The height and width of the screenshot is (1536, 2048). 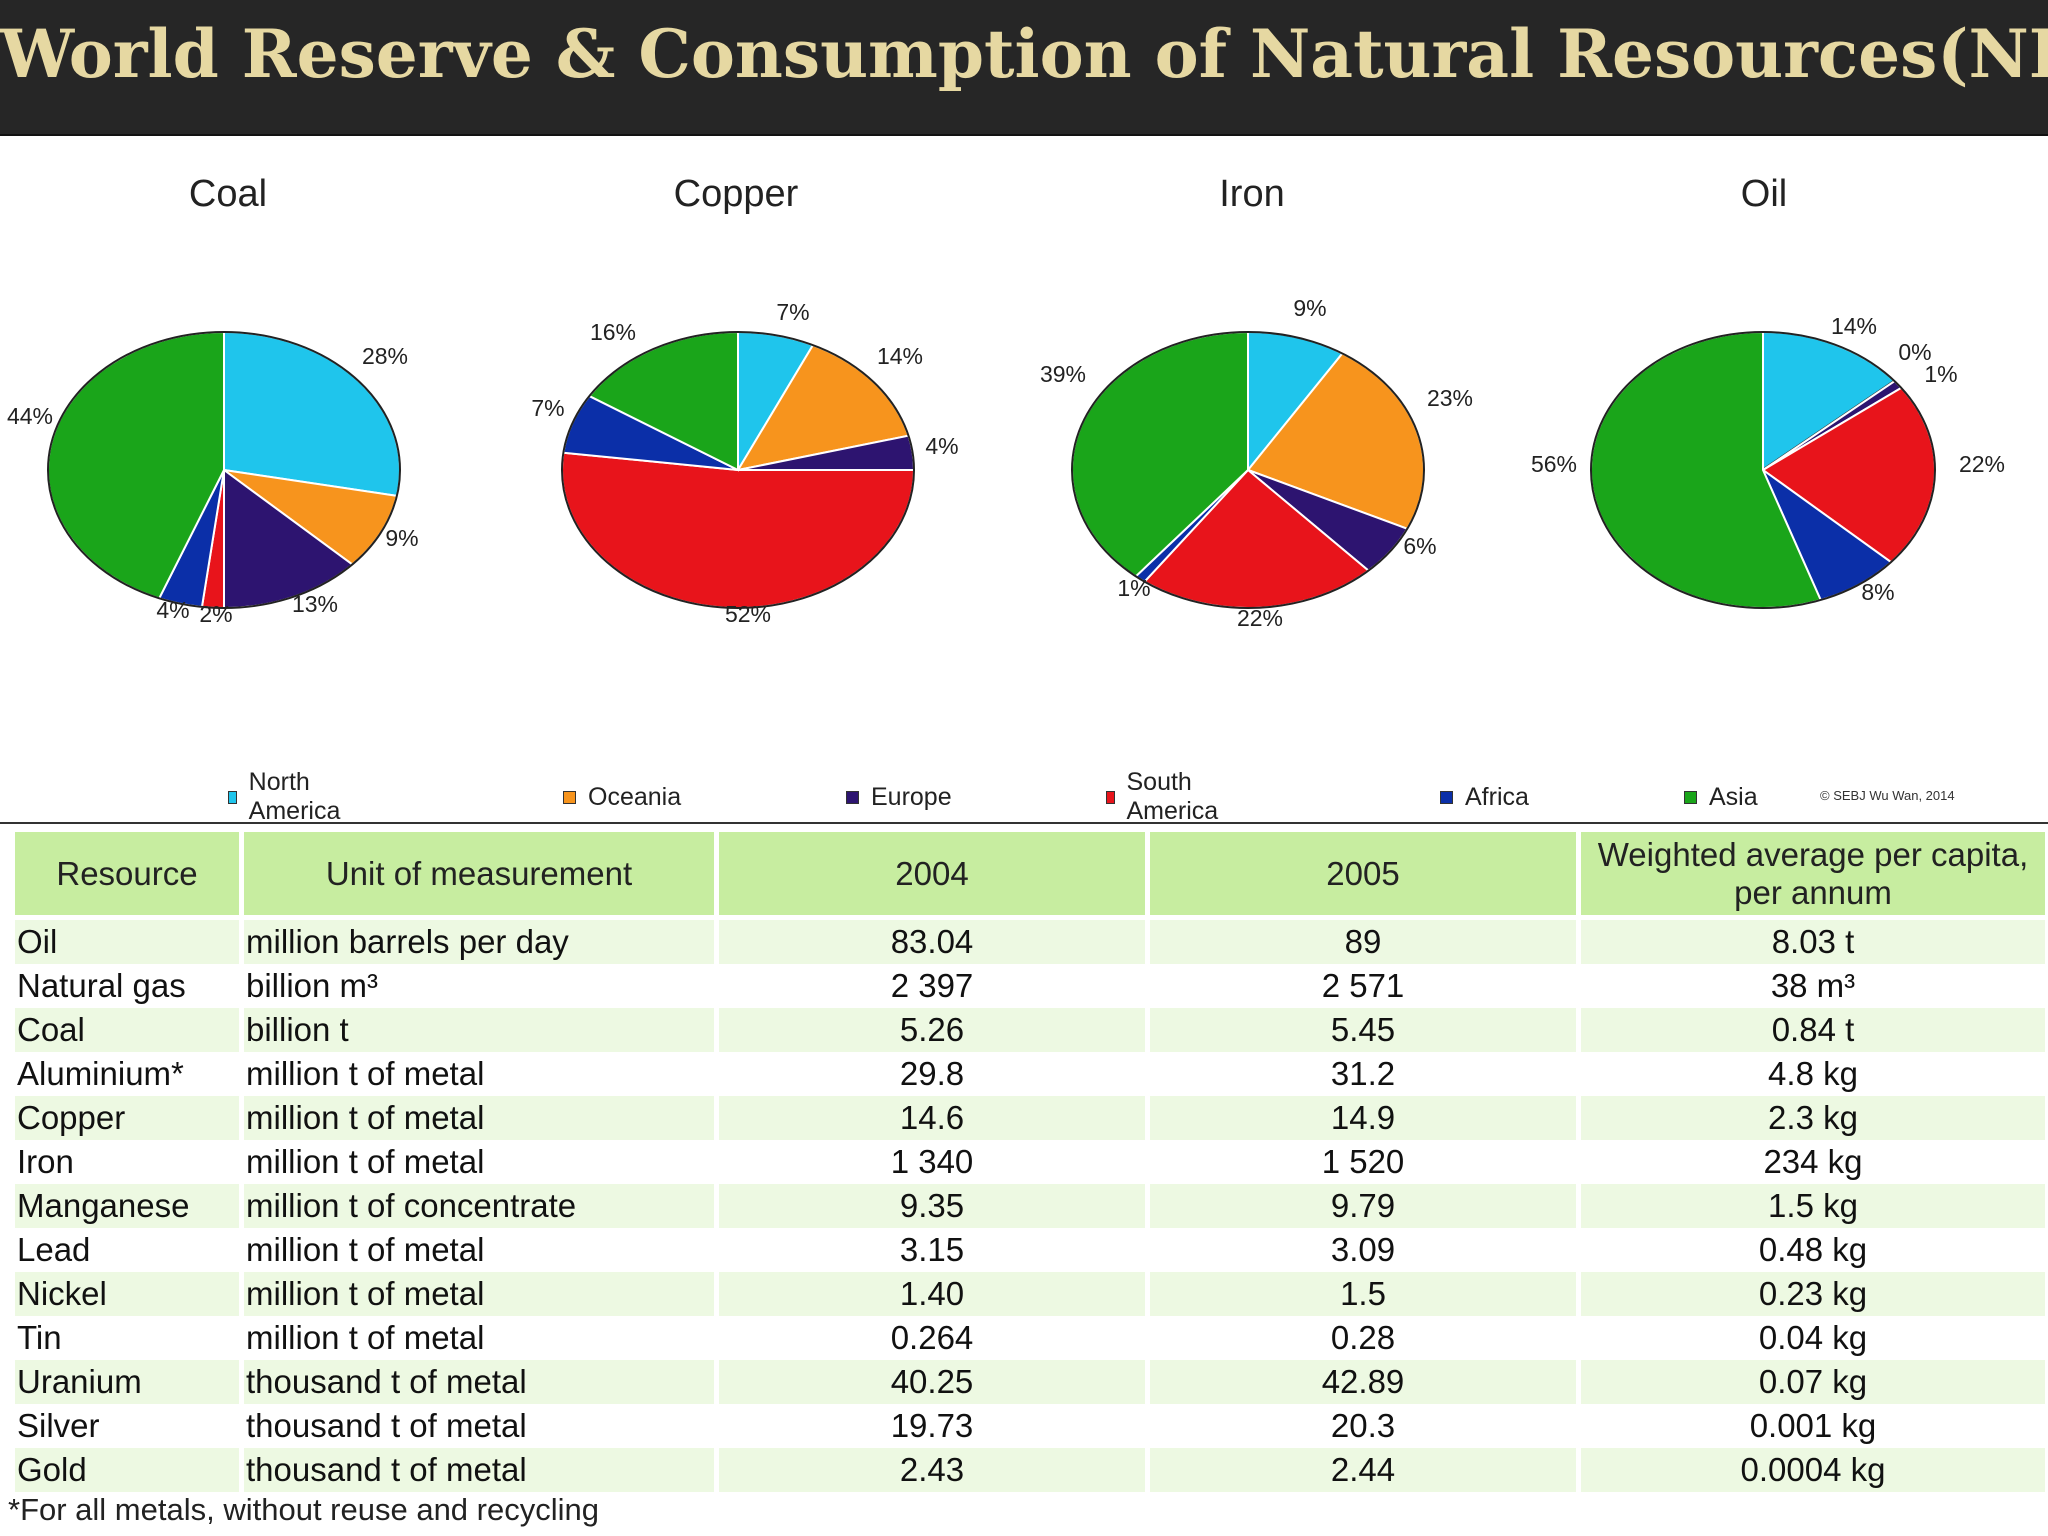 I want to click on table-row: Natural gas billion m³ 2 397 2 571 38 m³, so click(x=1030, y=986).